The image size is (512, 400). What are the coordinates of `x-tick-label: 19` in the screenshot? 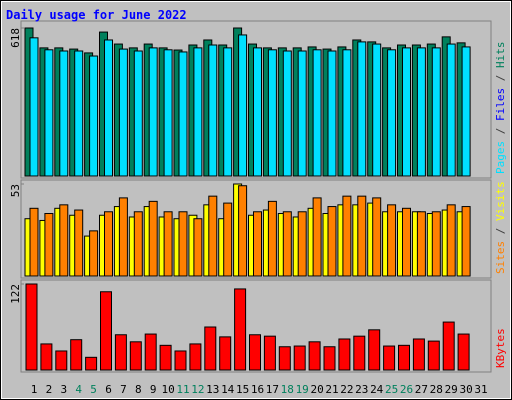 It's located at (302, 389).